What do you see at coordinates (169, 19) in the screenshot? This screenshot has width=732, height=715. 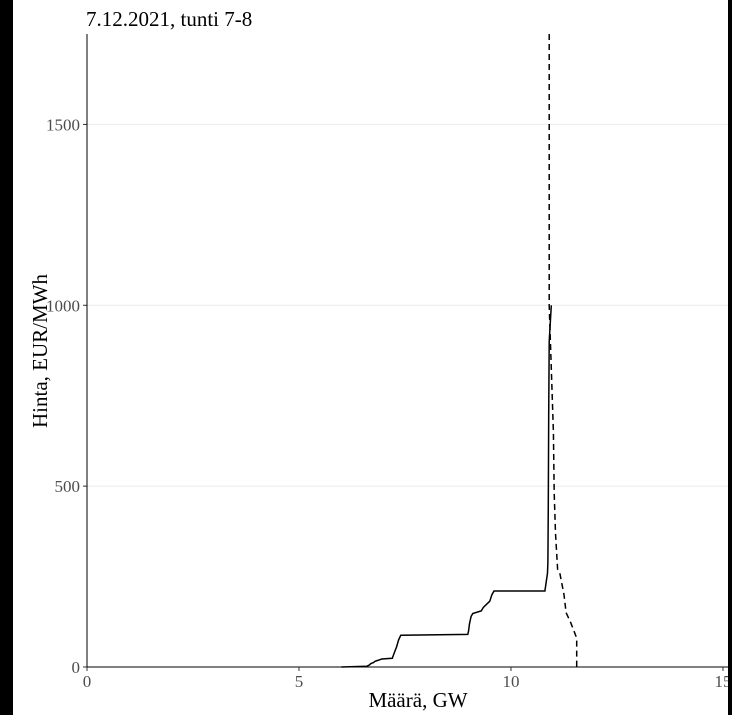 I see `chart-title: 7.12.2021, tunti 7-8` at bounding box center [169, 19].